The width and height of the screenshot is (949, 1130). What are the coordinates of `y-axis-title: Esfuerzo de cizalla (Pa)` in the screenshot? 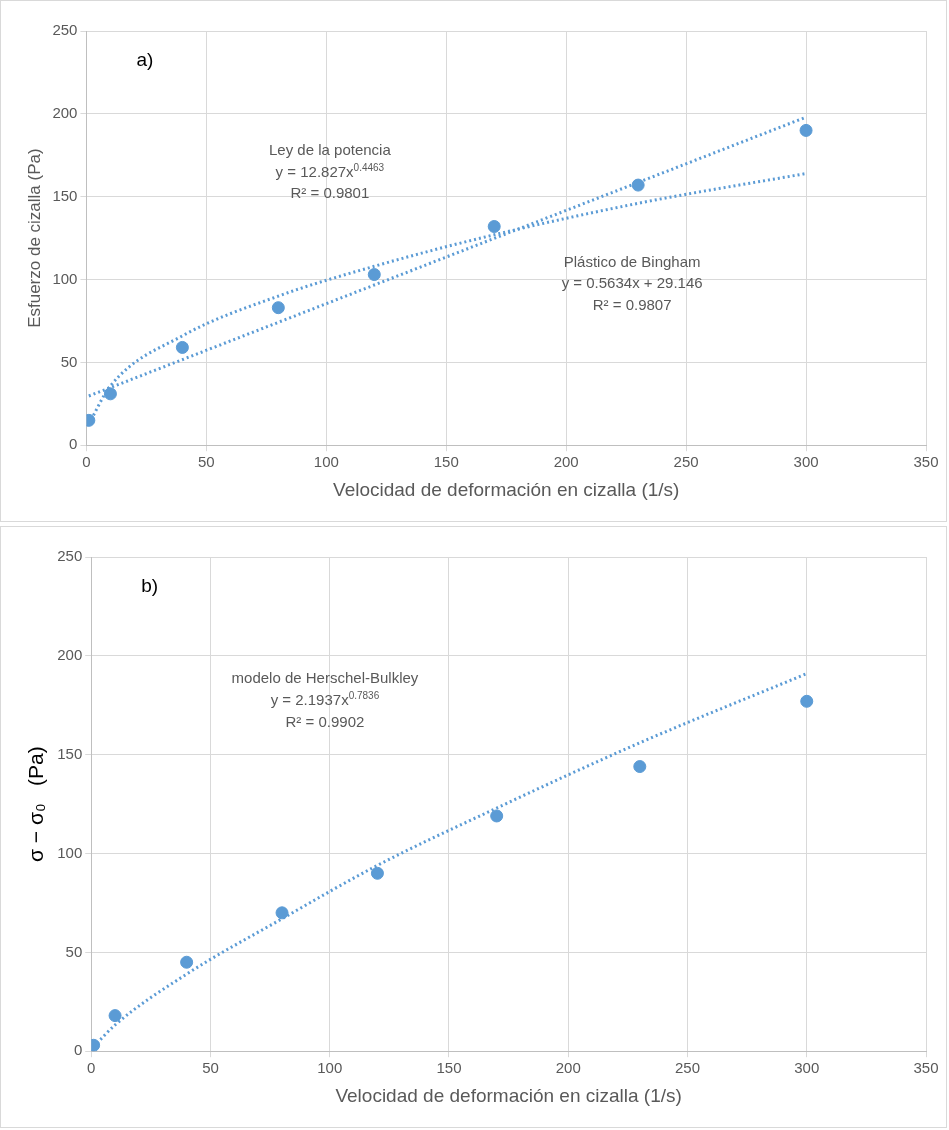 It's located at (34, 238).